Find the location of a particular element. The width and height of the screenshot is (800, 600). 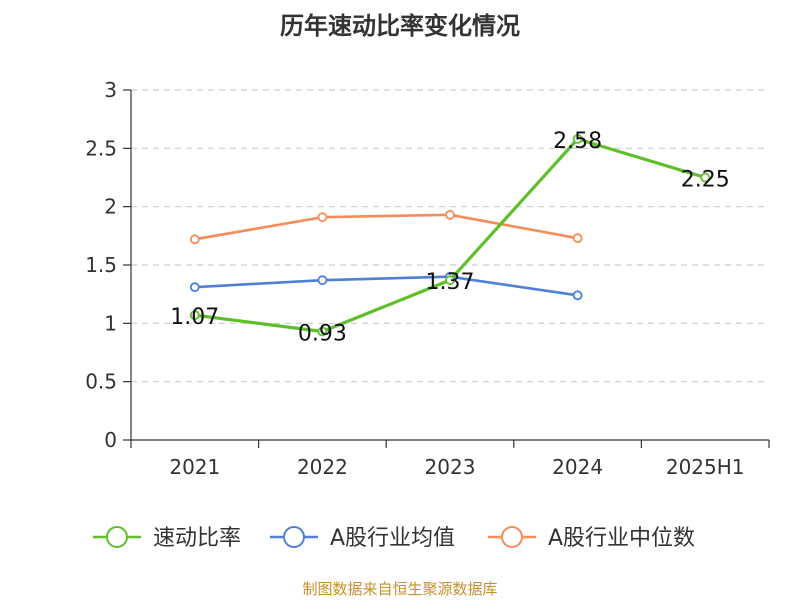

y-tick-label: 3 is located at coordinates (110, 90).